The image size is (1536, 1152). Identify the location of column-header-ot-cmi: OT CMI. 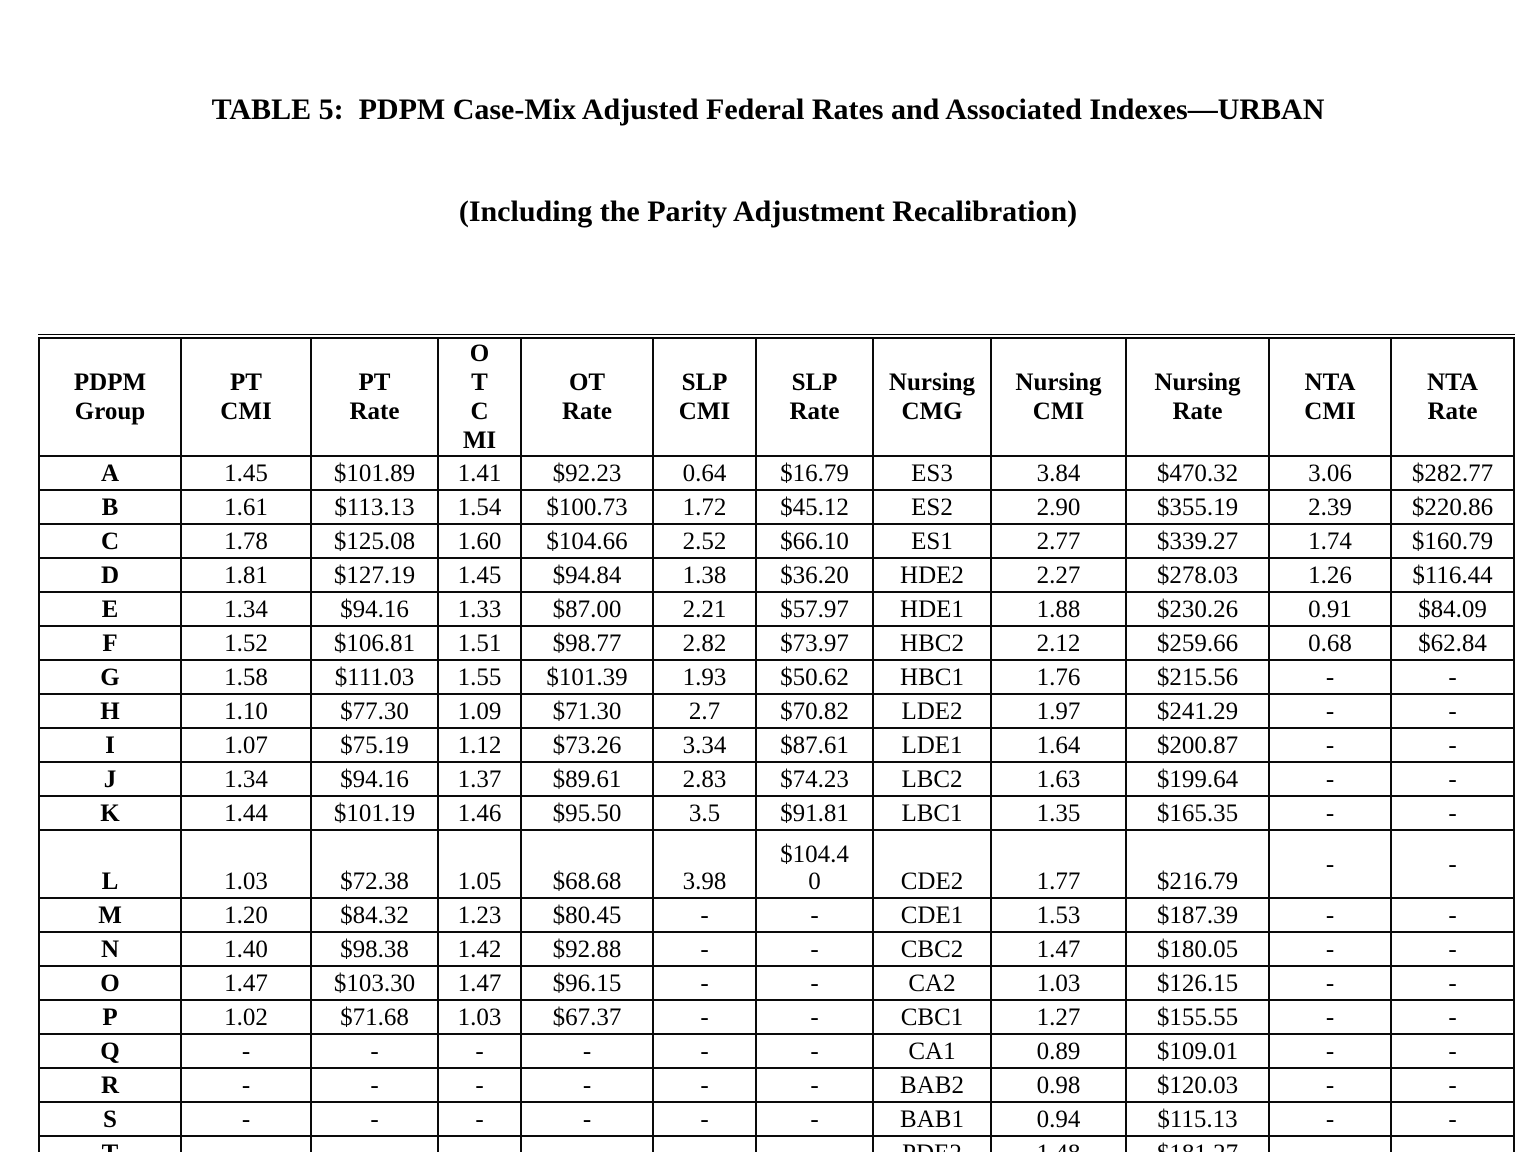
(479, 397).